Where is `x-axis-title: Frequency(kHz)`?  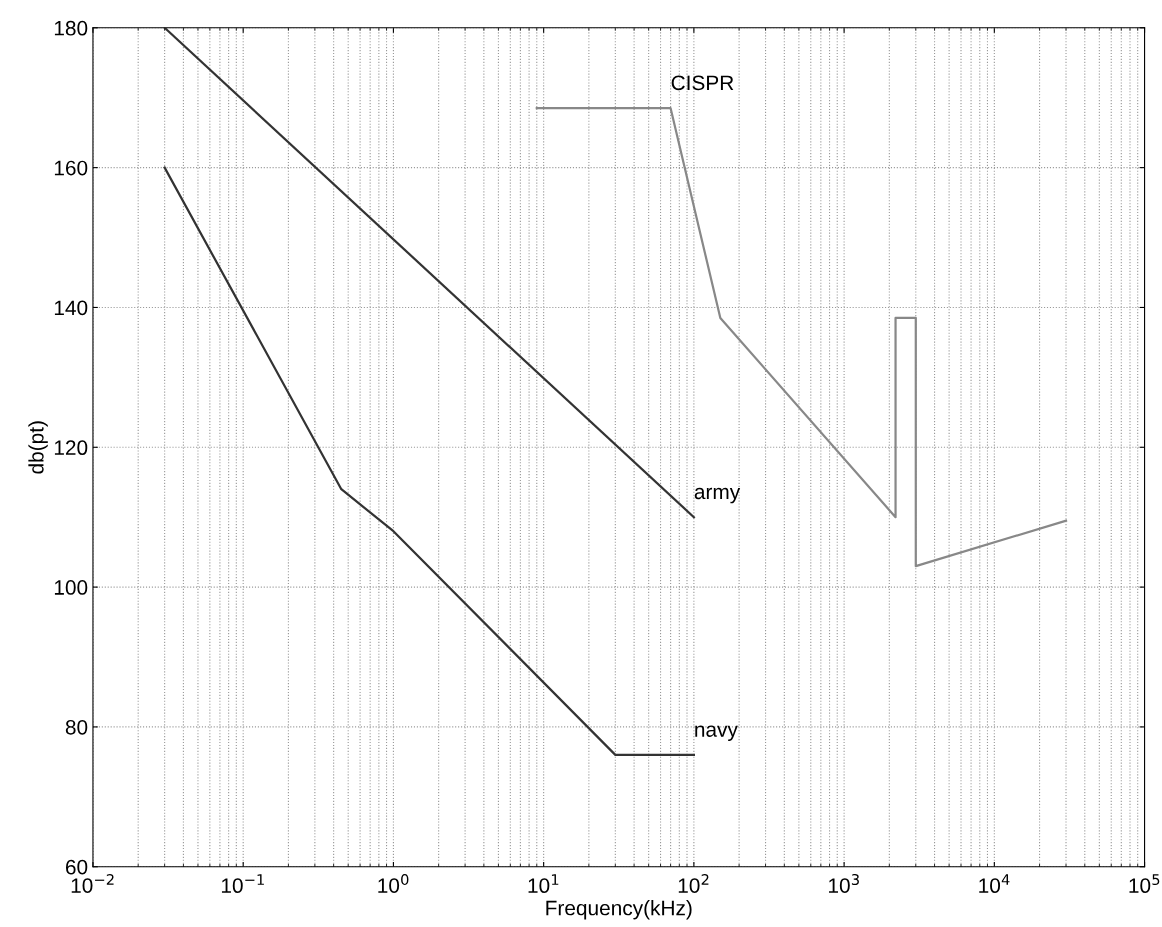
x-axis-title: Frequency(kHz) is located at coordinates (619, 910).